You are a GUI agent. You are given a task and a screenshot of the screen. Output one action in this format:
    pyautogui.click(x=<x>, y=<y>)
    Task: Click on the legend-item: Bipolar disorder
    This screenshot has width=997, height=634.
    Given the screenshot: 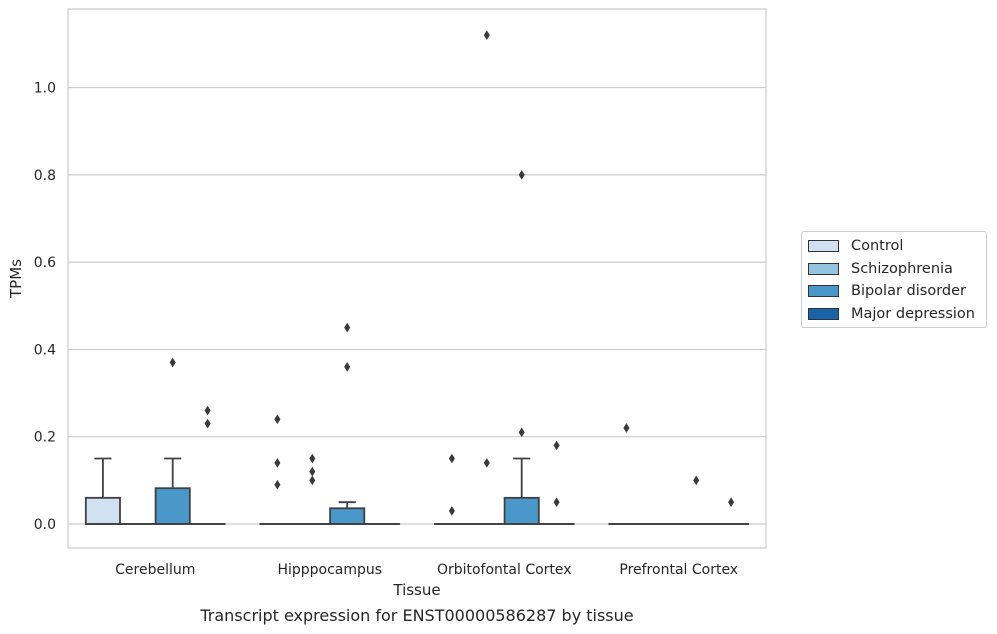 What is the action you would take?
    pyautogui.click(x=894, y=291)
    